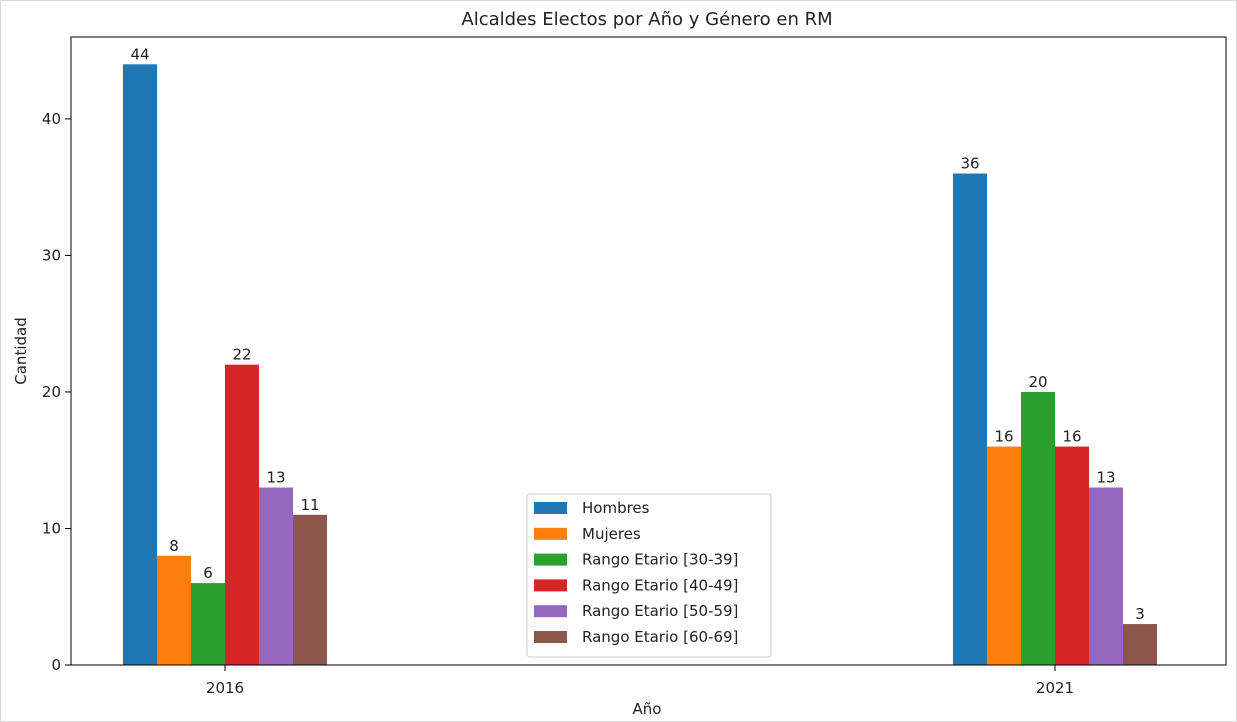 The image size is (1237, 722). I want to click on legend-label: Mujeres, so click(611, 534).